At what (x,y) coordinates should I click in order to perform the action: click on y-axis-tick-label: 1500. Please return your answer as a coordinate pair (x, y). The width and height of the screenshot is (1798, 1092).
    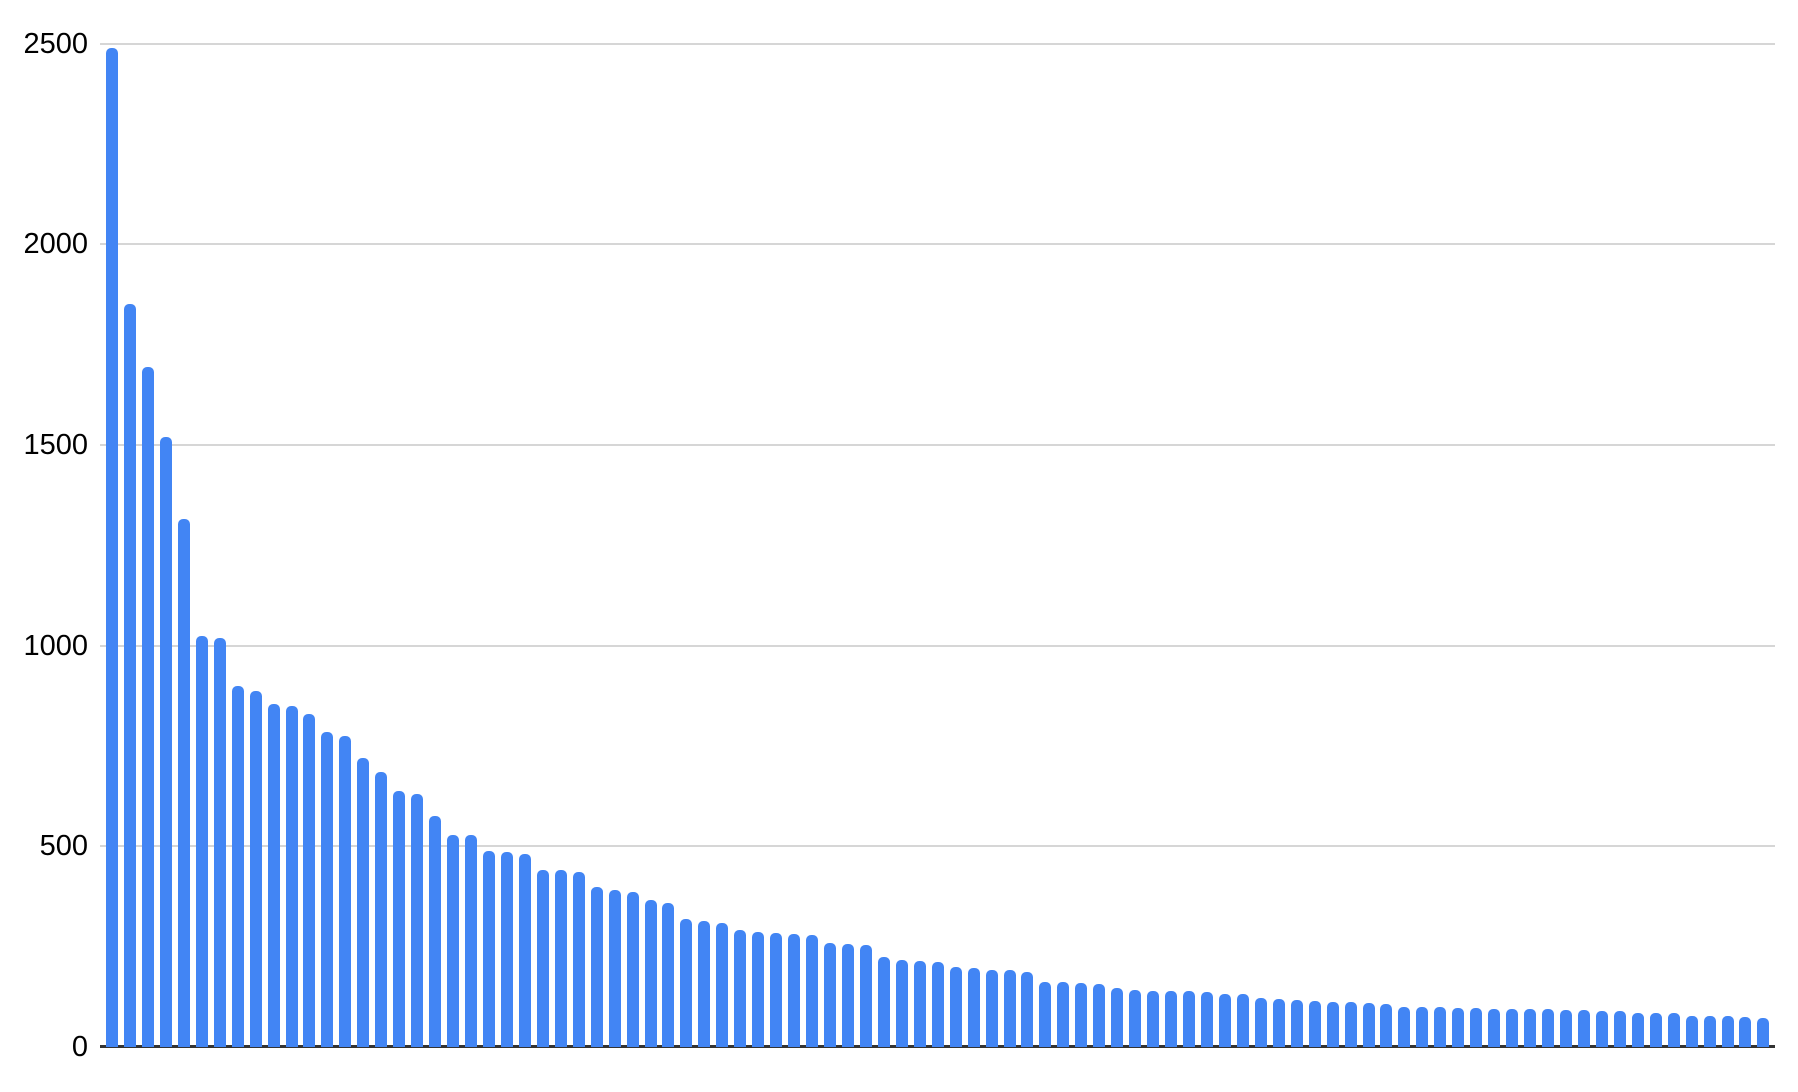
    Looking at the image, I should click on (55, 444).